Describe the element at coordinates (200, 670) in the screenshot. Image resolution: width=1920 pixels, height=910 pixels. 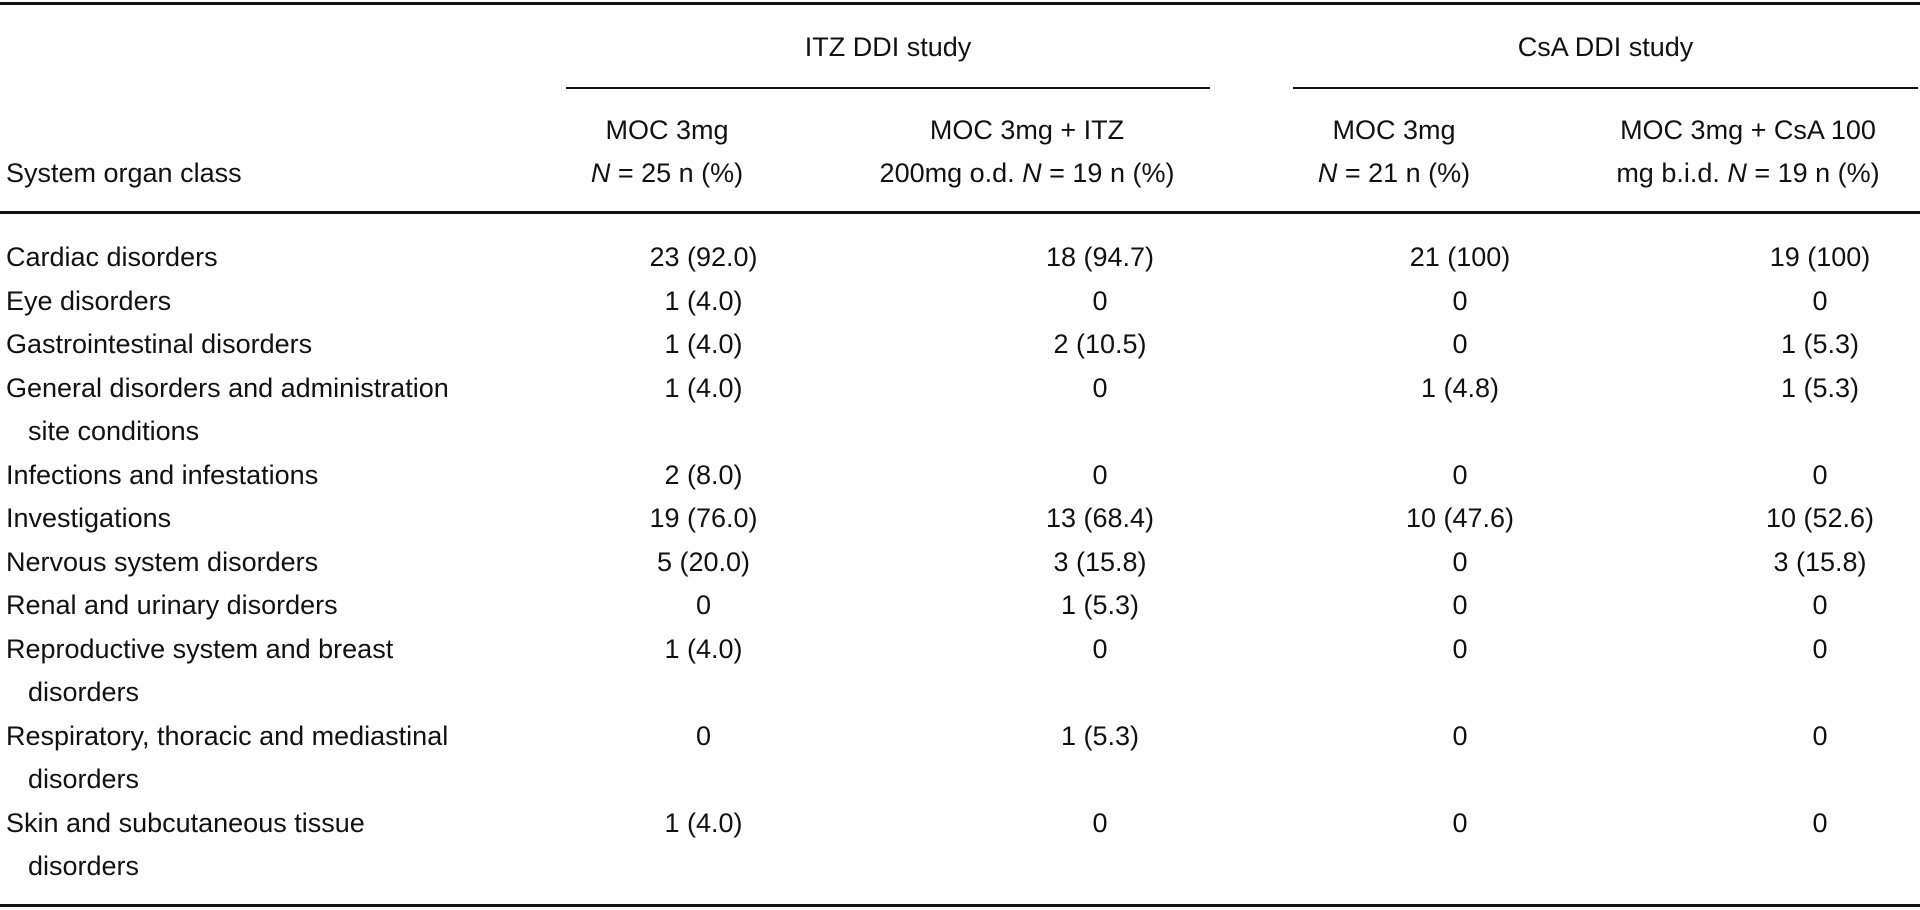
I see `row-label: Reproductive system and breast disorders` at that location.